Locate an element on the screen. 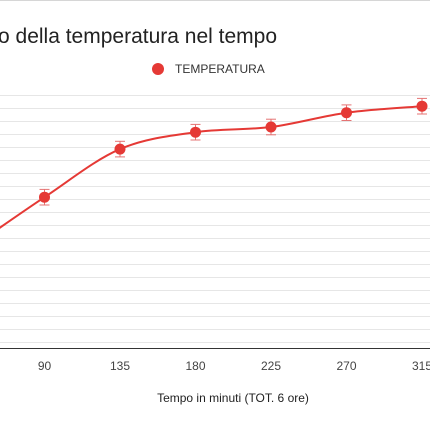 This screenshot has width=430, height=430. x-tick-label: 180 is located at coordinates (195, 366).